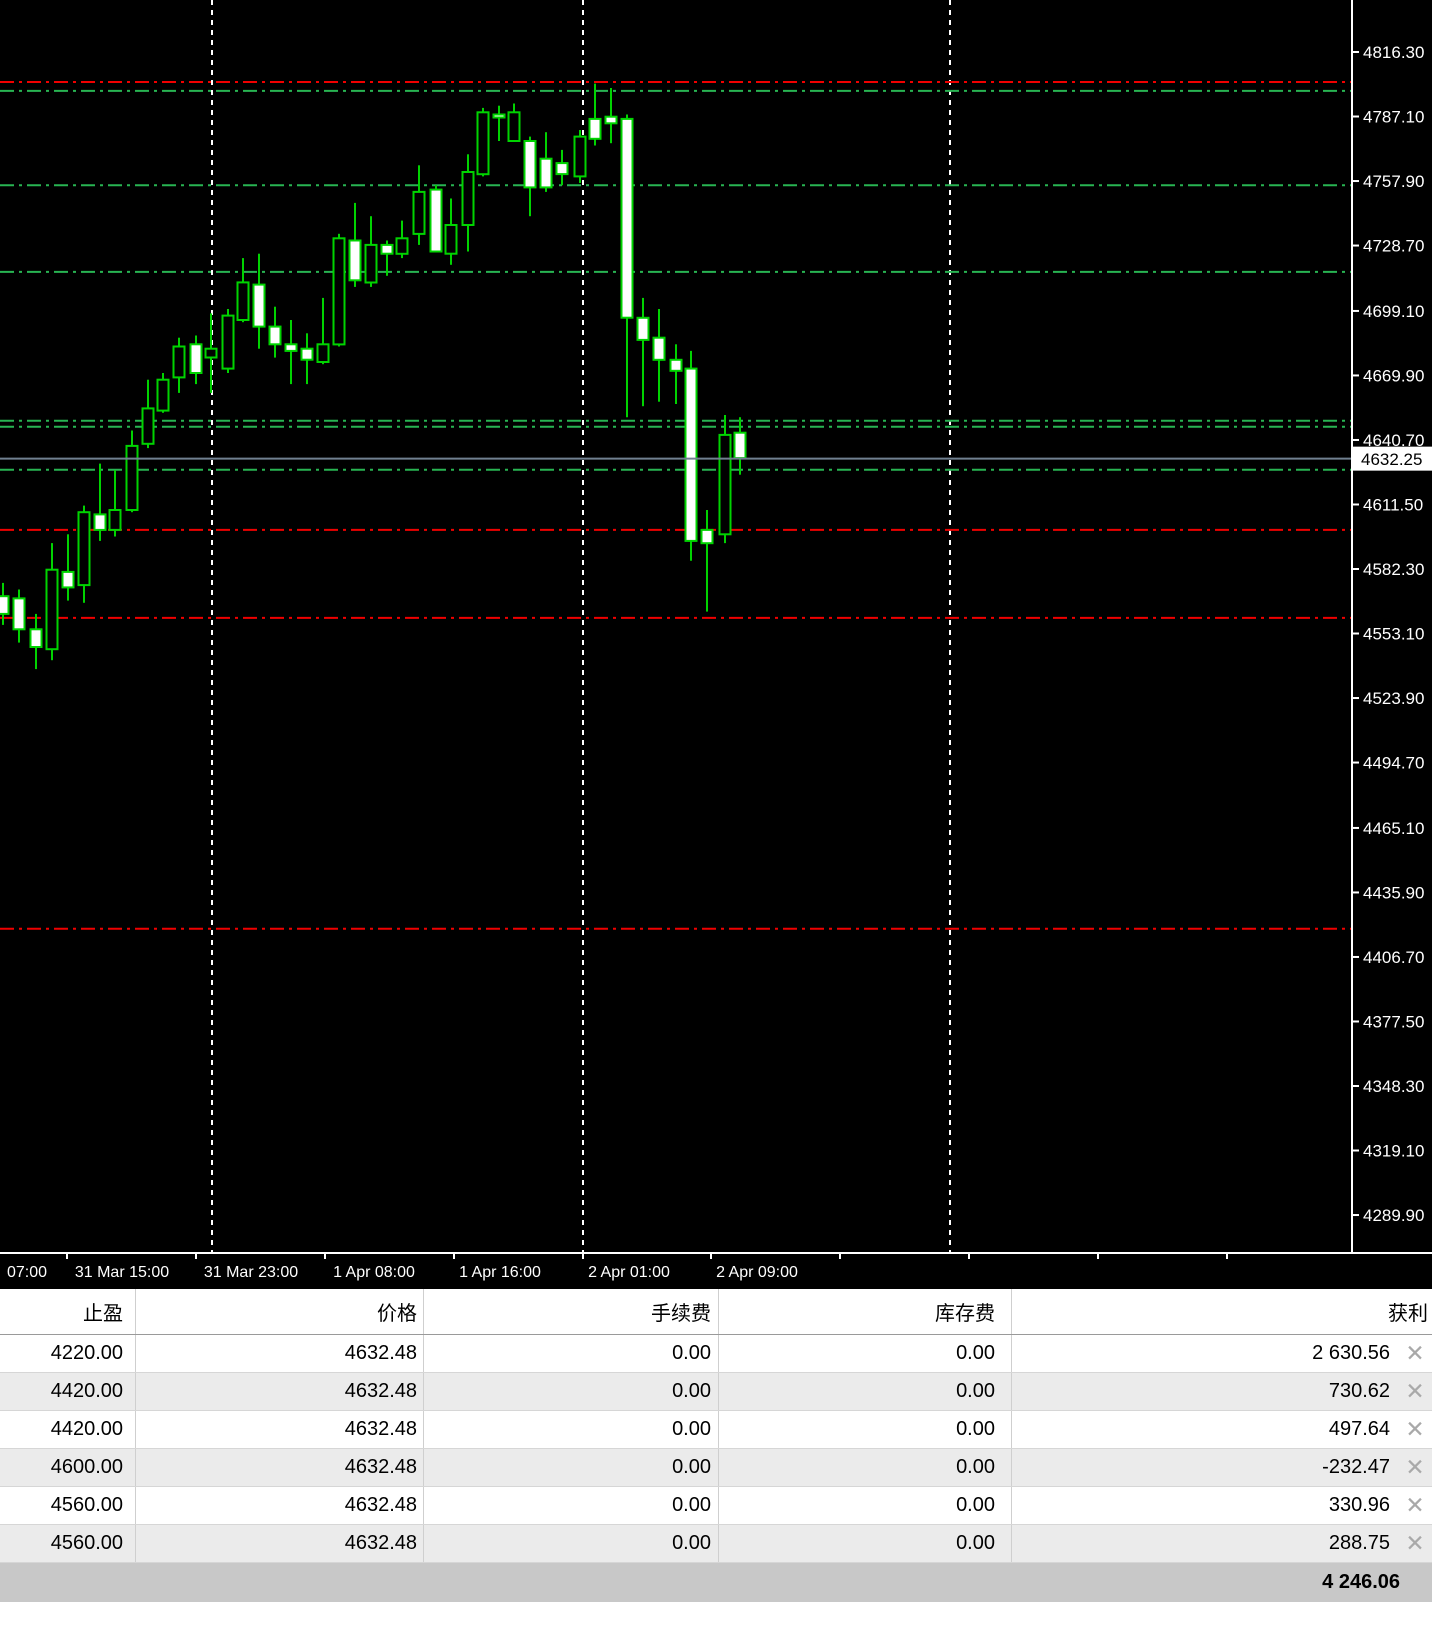 This screenshot has height=1630, width=1432. I want to click on profit-cell: -232.47 ✕, so click(1222, 1467).